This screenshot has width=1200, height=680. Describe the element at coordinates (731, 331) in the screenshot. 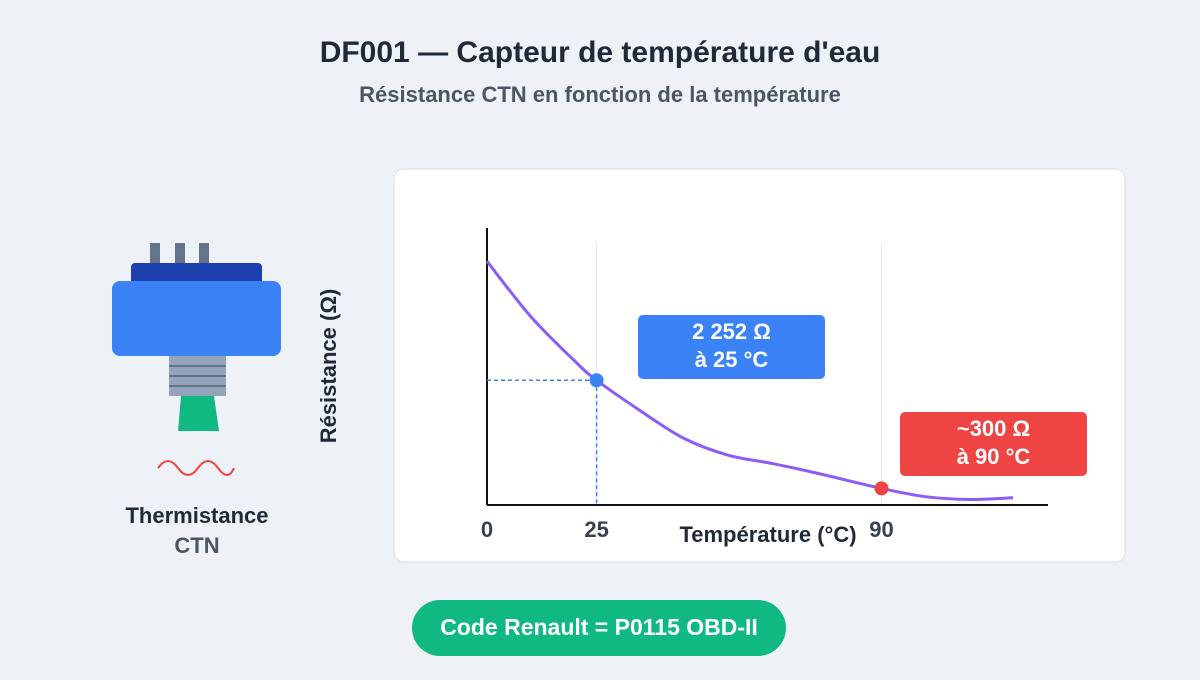

I see `annotation-text: 2 252 Ω` at that location.